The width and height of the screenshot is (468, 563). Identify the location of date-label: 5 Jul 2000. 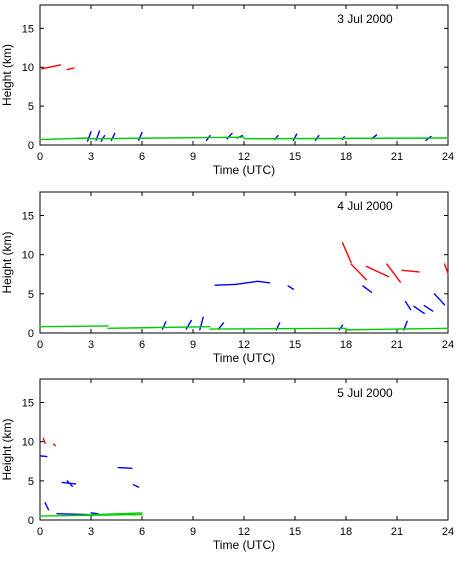
(365, 393).